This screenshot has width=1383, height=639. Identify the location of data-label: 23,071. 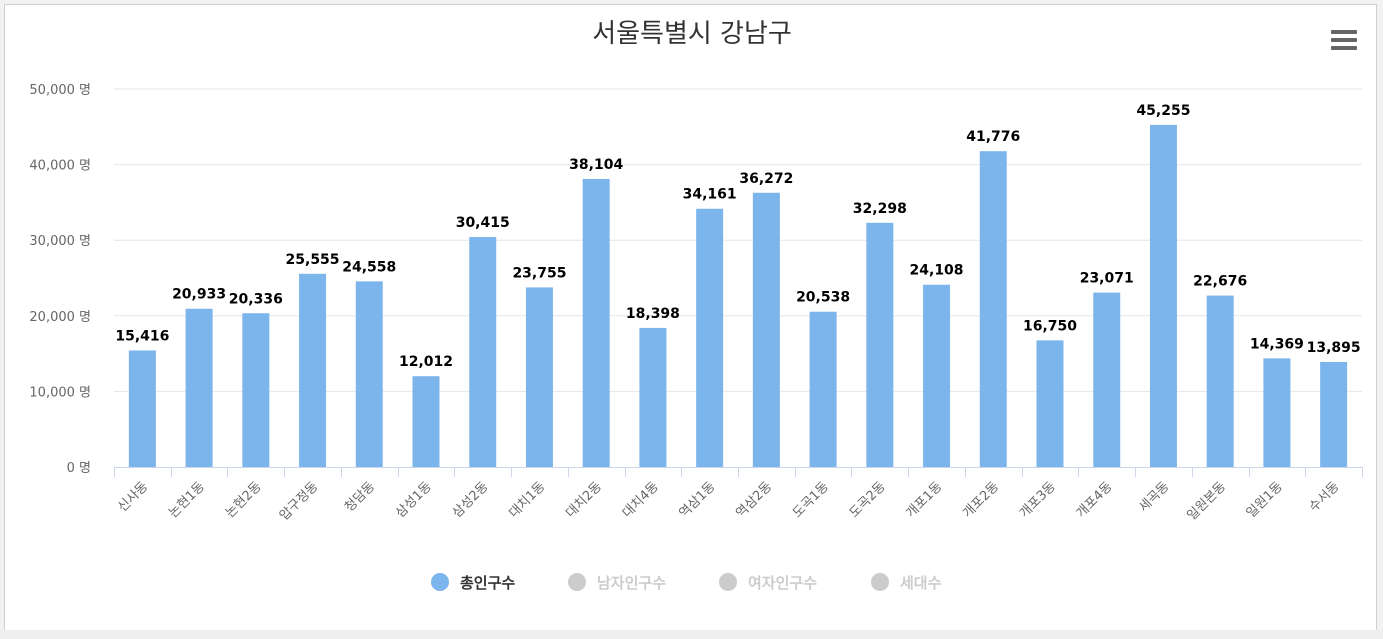
(1107, 279).